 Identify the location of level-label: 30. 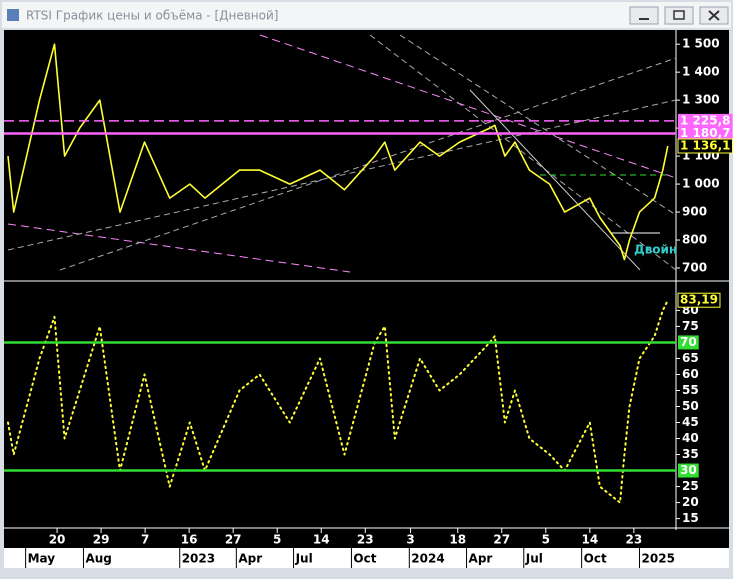
(688, 470).